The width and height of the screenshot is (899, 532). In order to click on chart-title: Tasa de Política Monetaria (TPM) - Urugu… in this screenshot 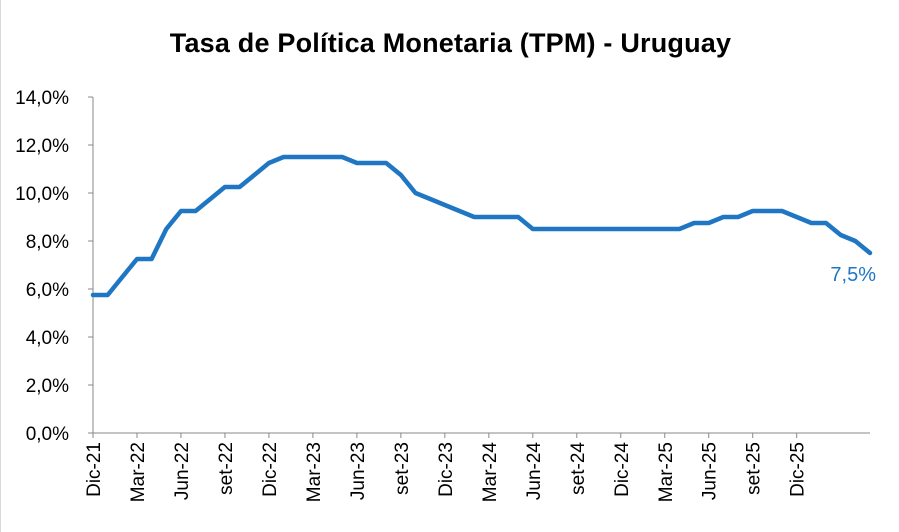, I will do `click(450, 43)`.